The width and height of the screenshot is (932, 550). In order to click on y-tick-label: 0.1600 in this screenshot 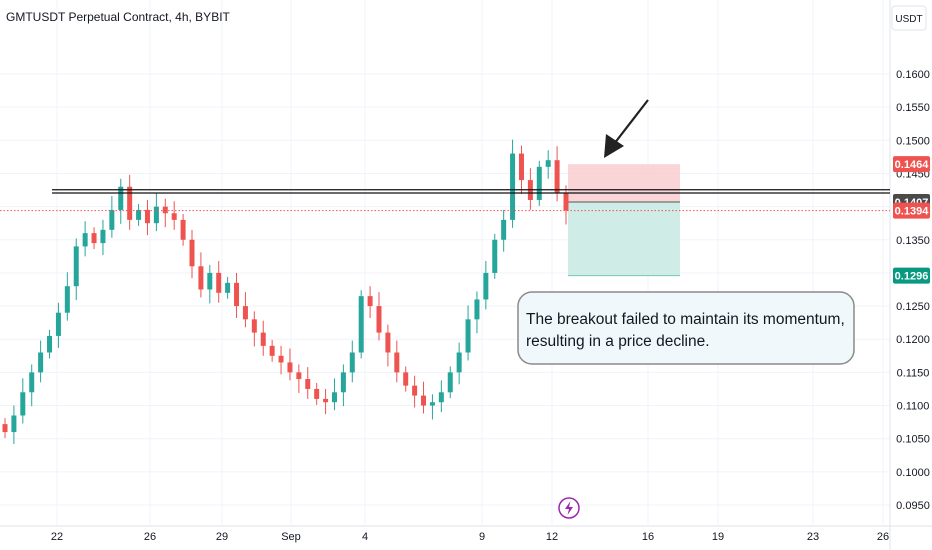, I will do `click(913, 75)`.